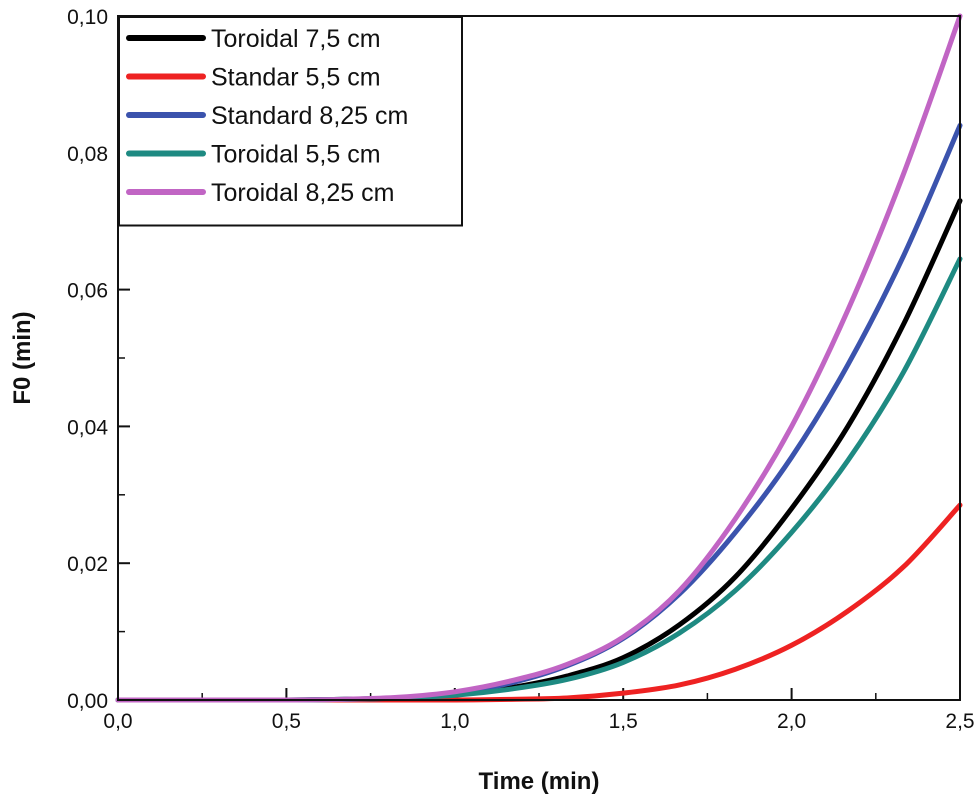 This screenshot has width=980, height=803. What do you see at coordinates (286, 721) in the screenshot?
I see `x-tick-label: 0,5` at bounding box center [286, 721].